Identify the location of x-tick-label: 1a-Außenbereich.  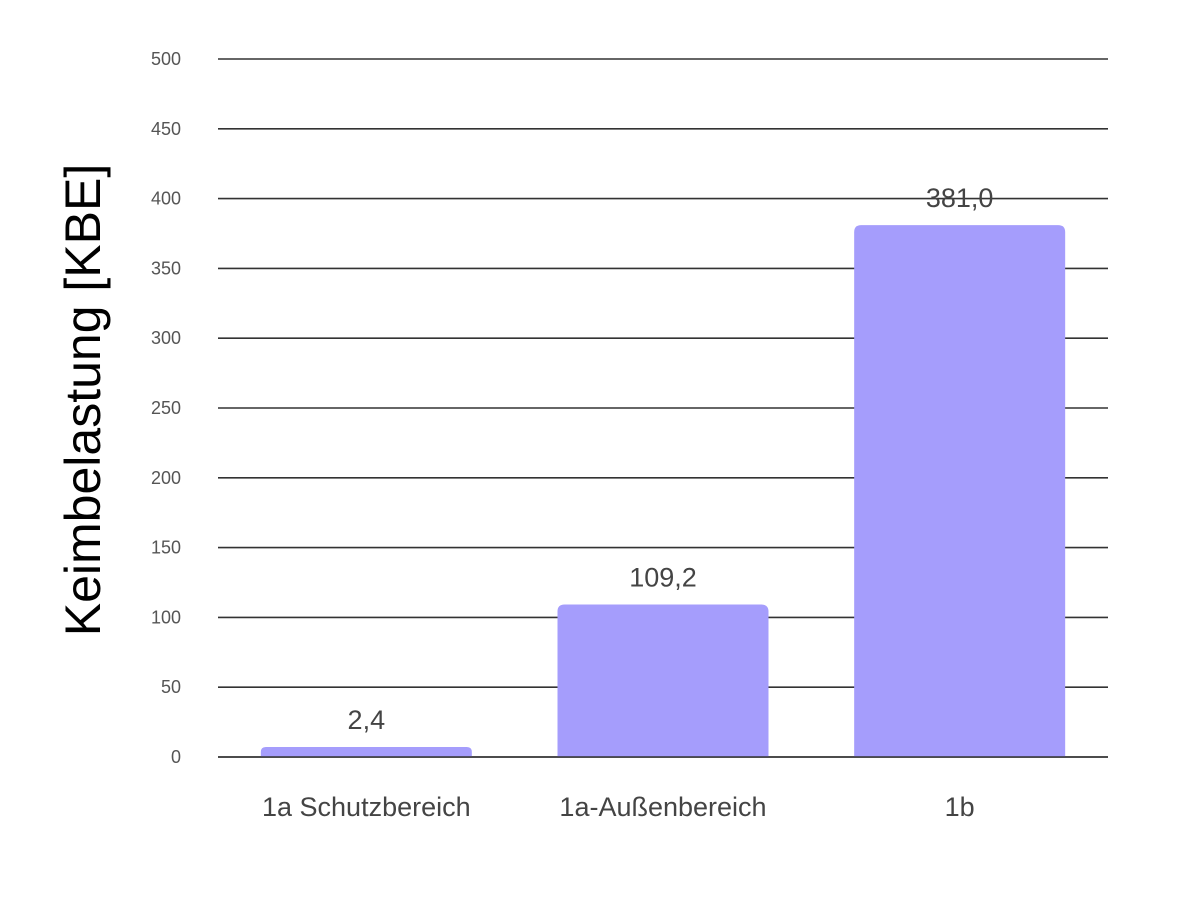
(662, 807).